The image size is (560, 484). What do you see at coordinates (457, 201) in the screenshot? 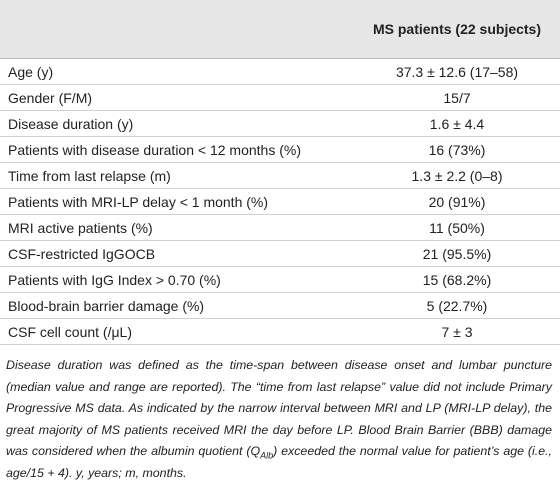
I see `row-value: 20 (91%)` at bounding box center [457, 201].